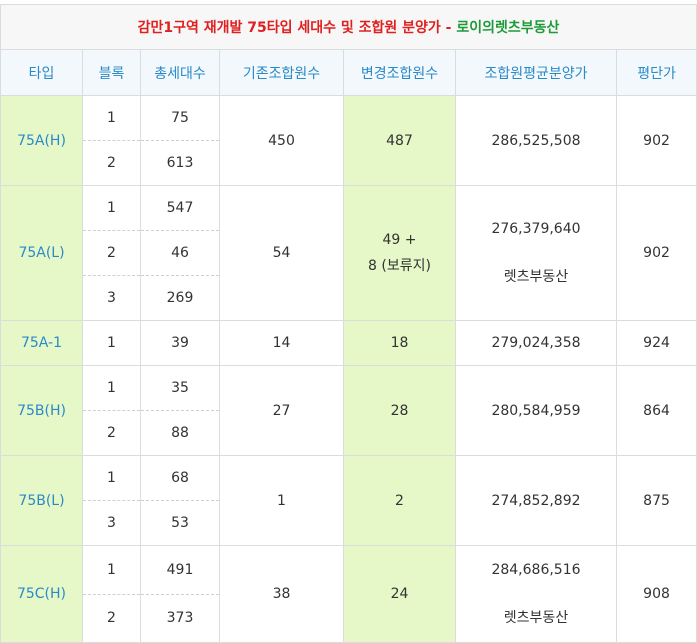 This screenshot has height=643, width=697. What do you see at coordinates (180, 72) in the screenshot?
I see `header-total-units: 총세대수` at bounding box center [180, 72].